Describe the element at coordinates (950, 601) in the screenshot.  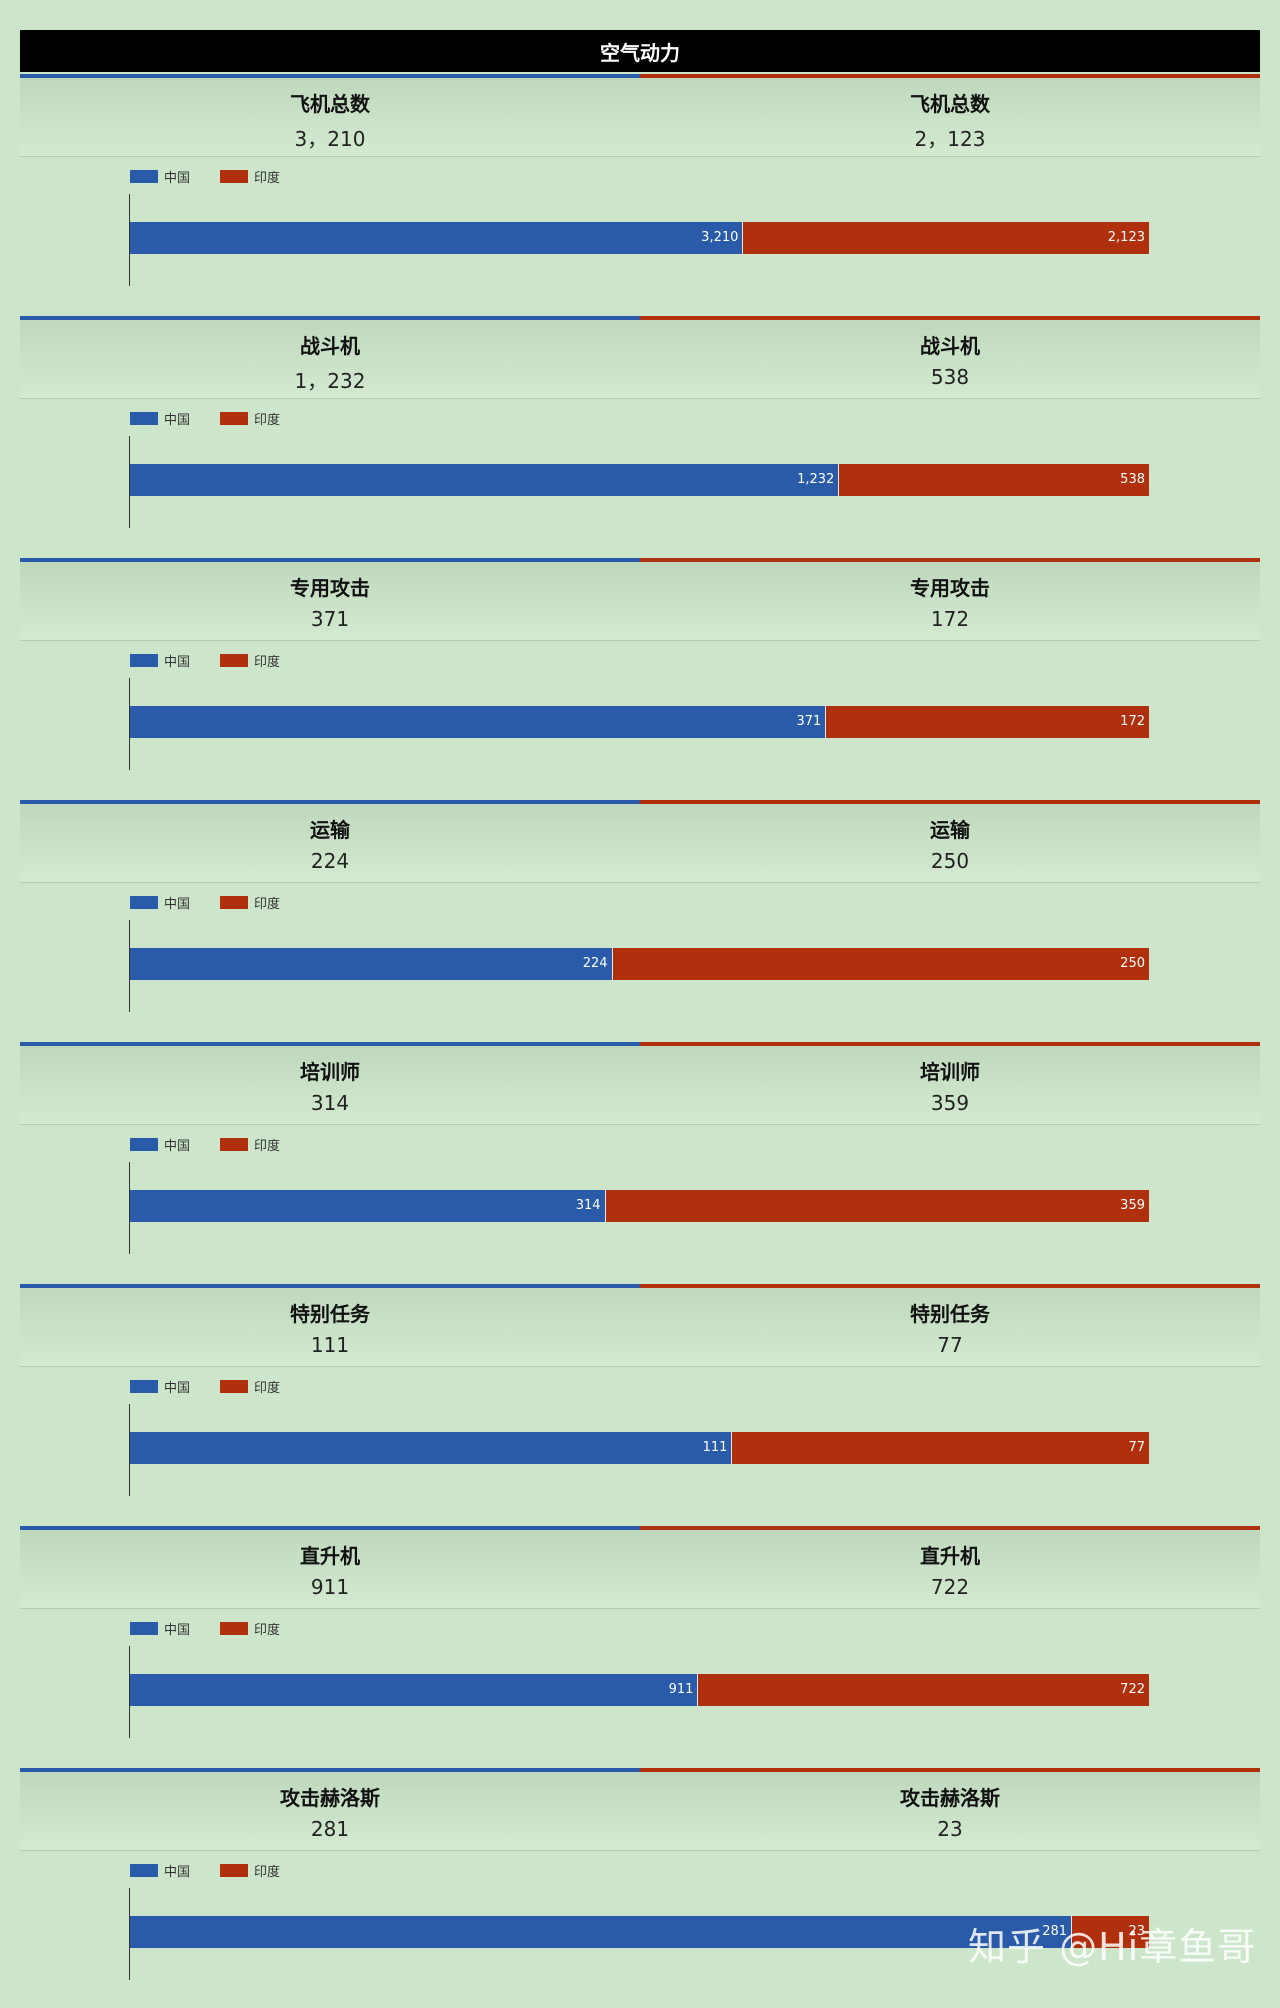
I see `india-column: 专用攻击 172` at that location.